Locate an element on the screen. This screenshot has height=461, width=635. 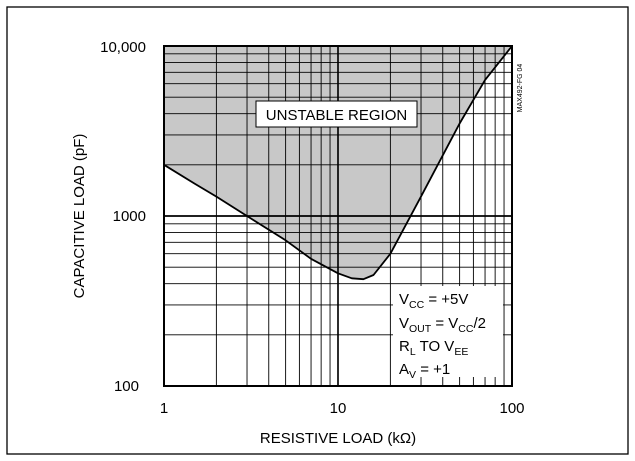
condition-rl: RL TO VEE is located at coordinates (433, 348).